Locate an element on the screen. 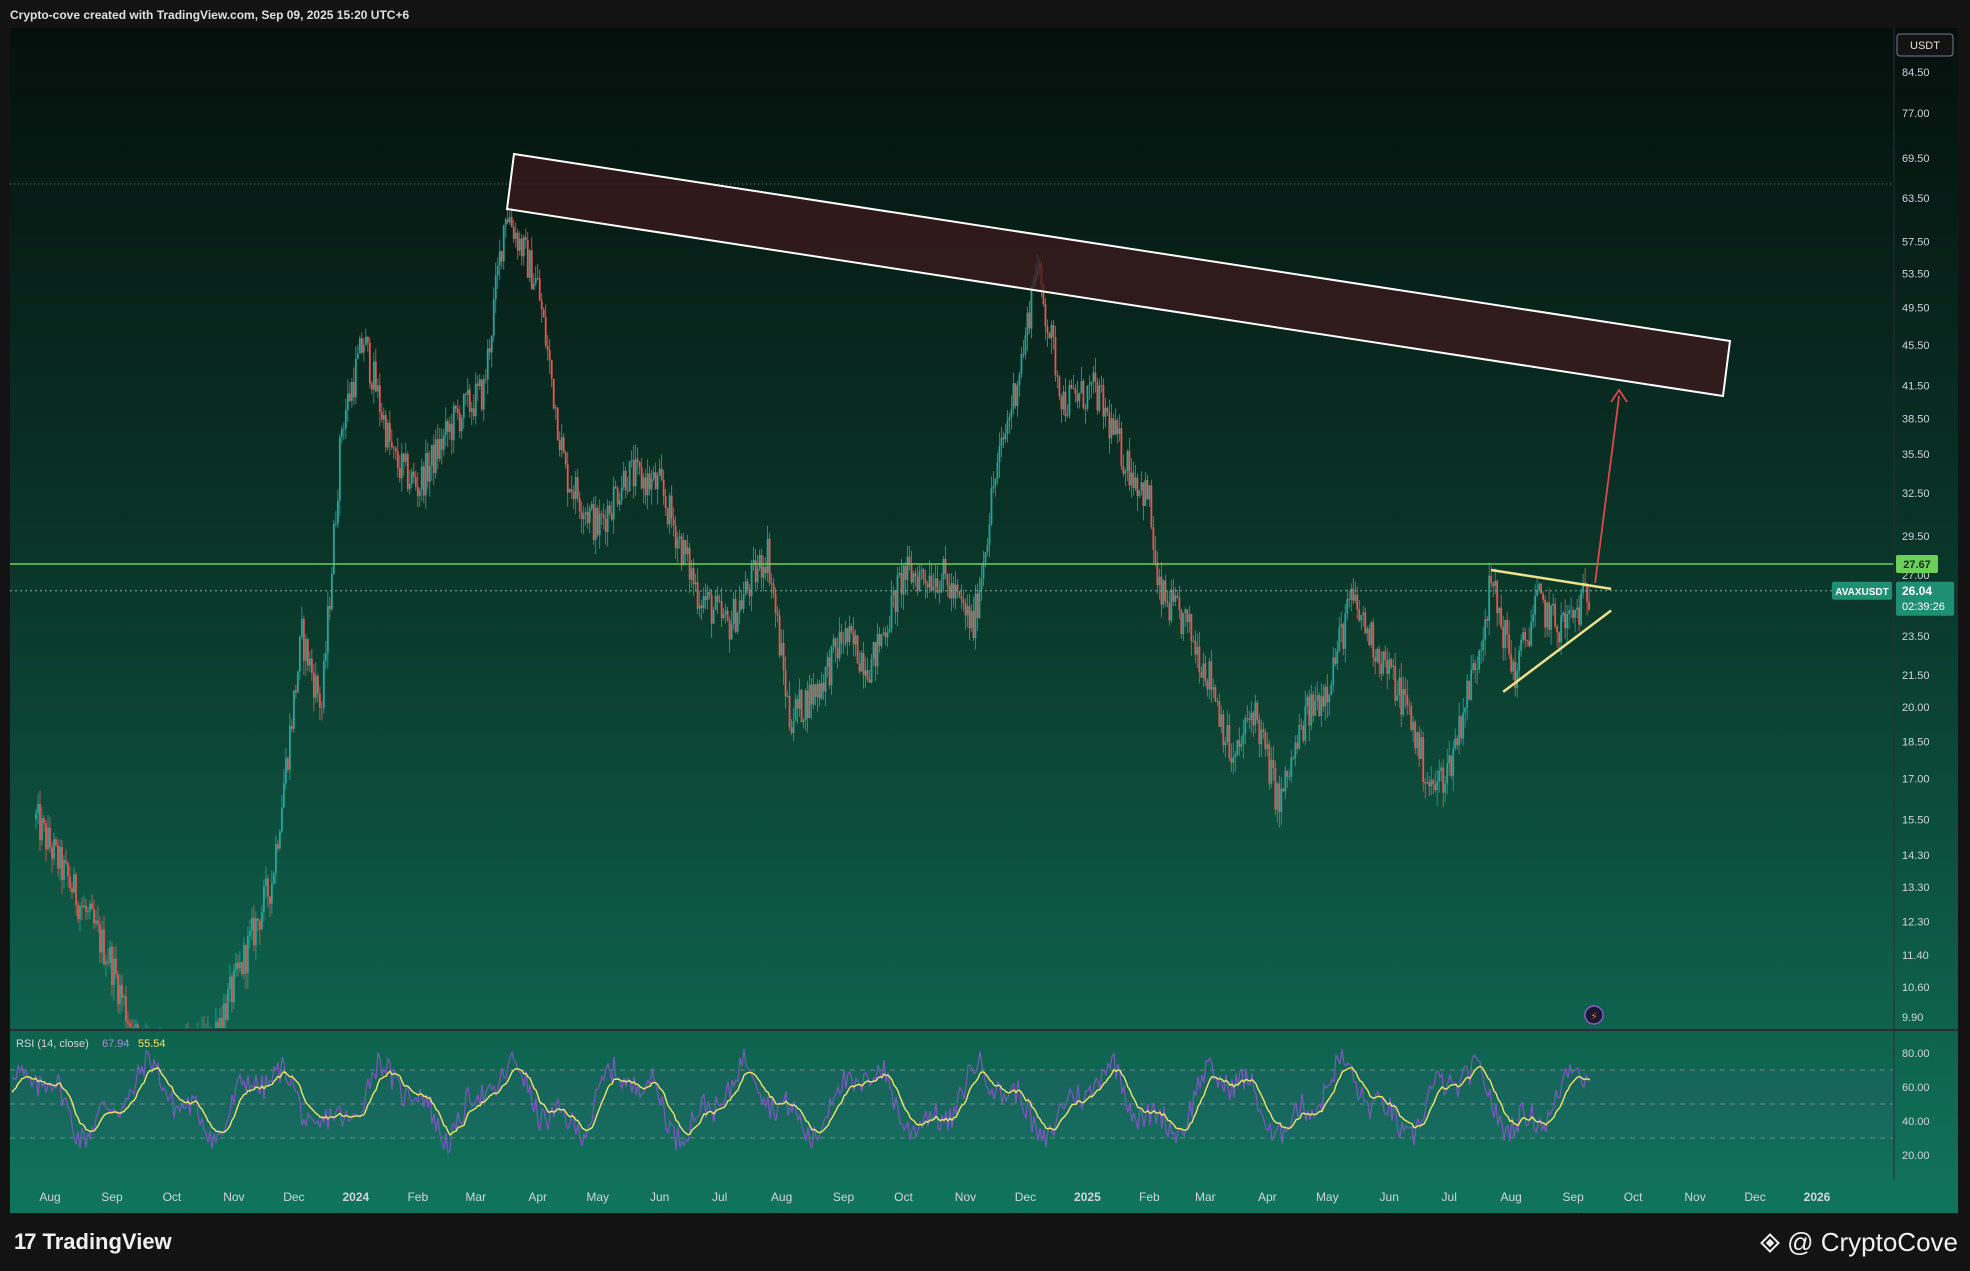  y-tick-label: 69.50 is located at coordinates (1916, 159).